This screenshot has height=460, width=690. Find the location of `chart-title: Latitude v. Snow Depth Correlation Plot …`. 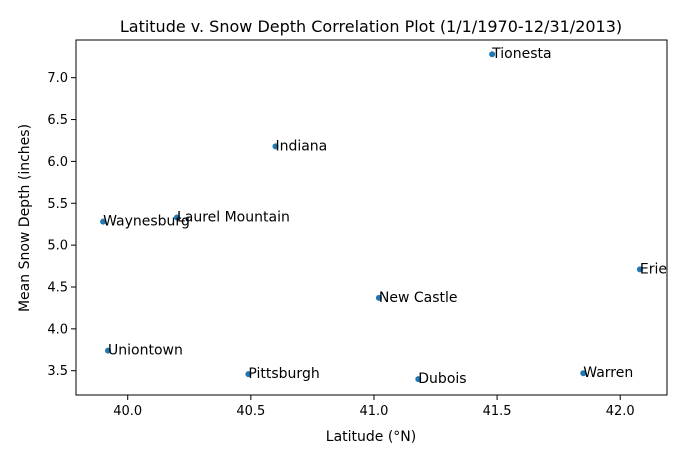

chart-title: Latitude v. Snow Depth Correlation Plot … is located at coordinates (371, 26).